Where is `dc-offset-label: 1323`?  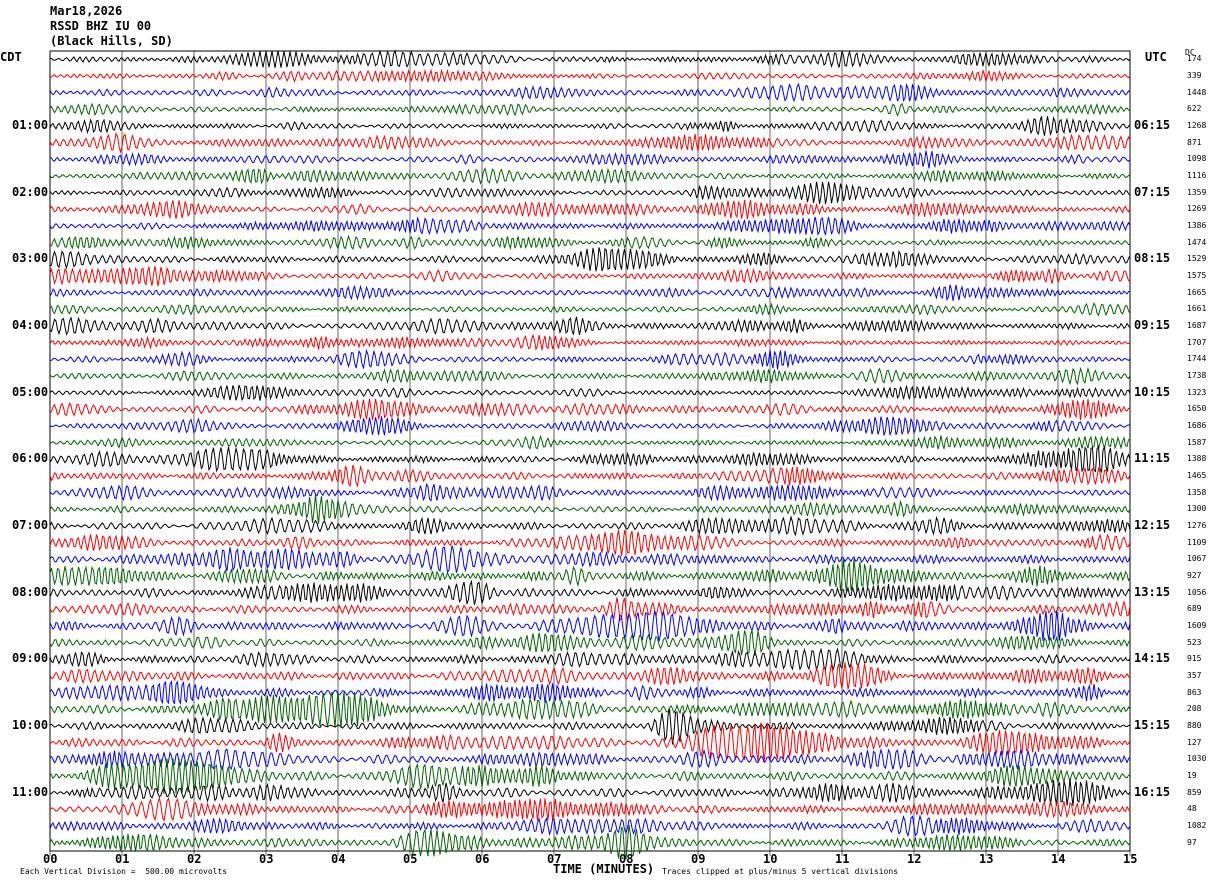
dc-offset-label: 1323 is located at coordinates (1197, 392).